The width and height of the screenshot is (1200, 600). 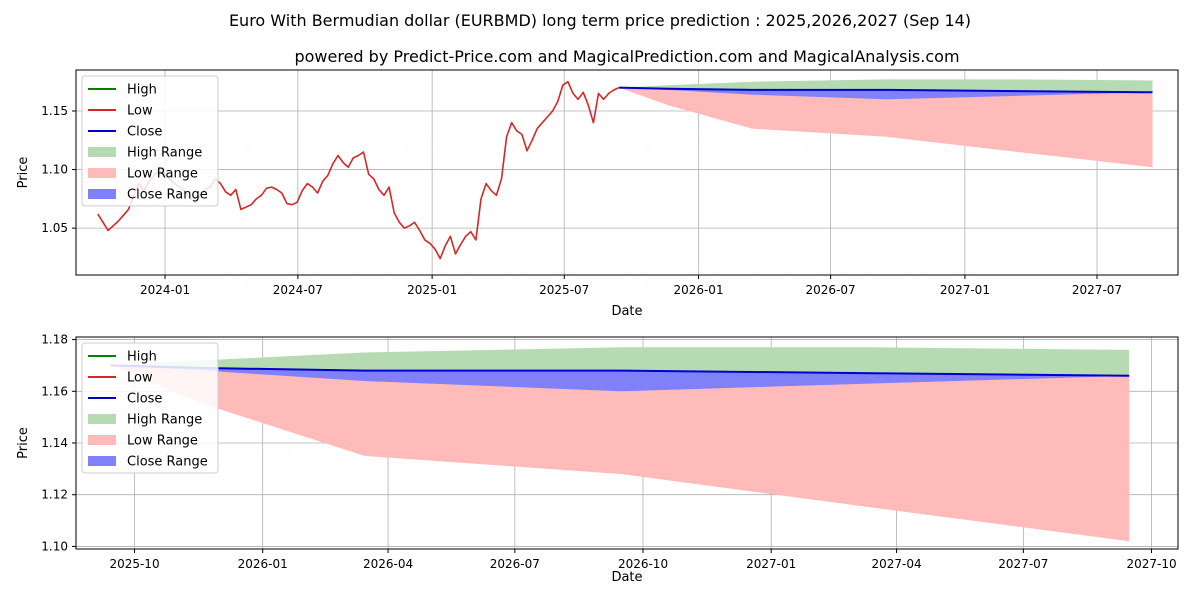 I want to click on y-tick-label: 1.05, so click(x=54, y=228).